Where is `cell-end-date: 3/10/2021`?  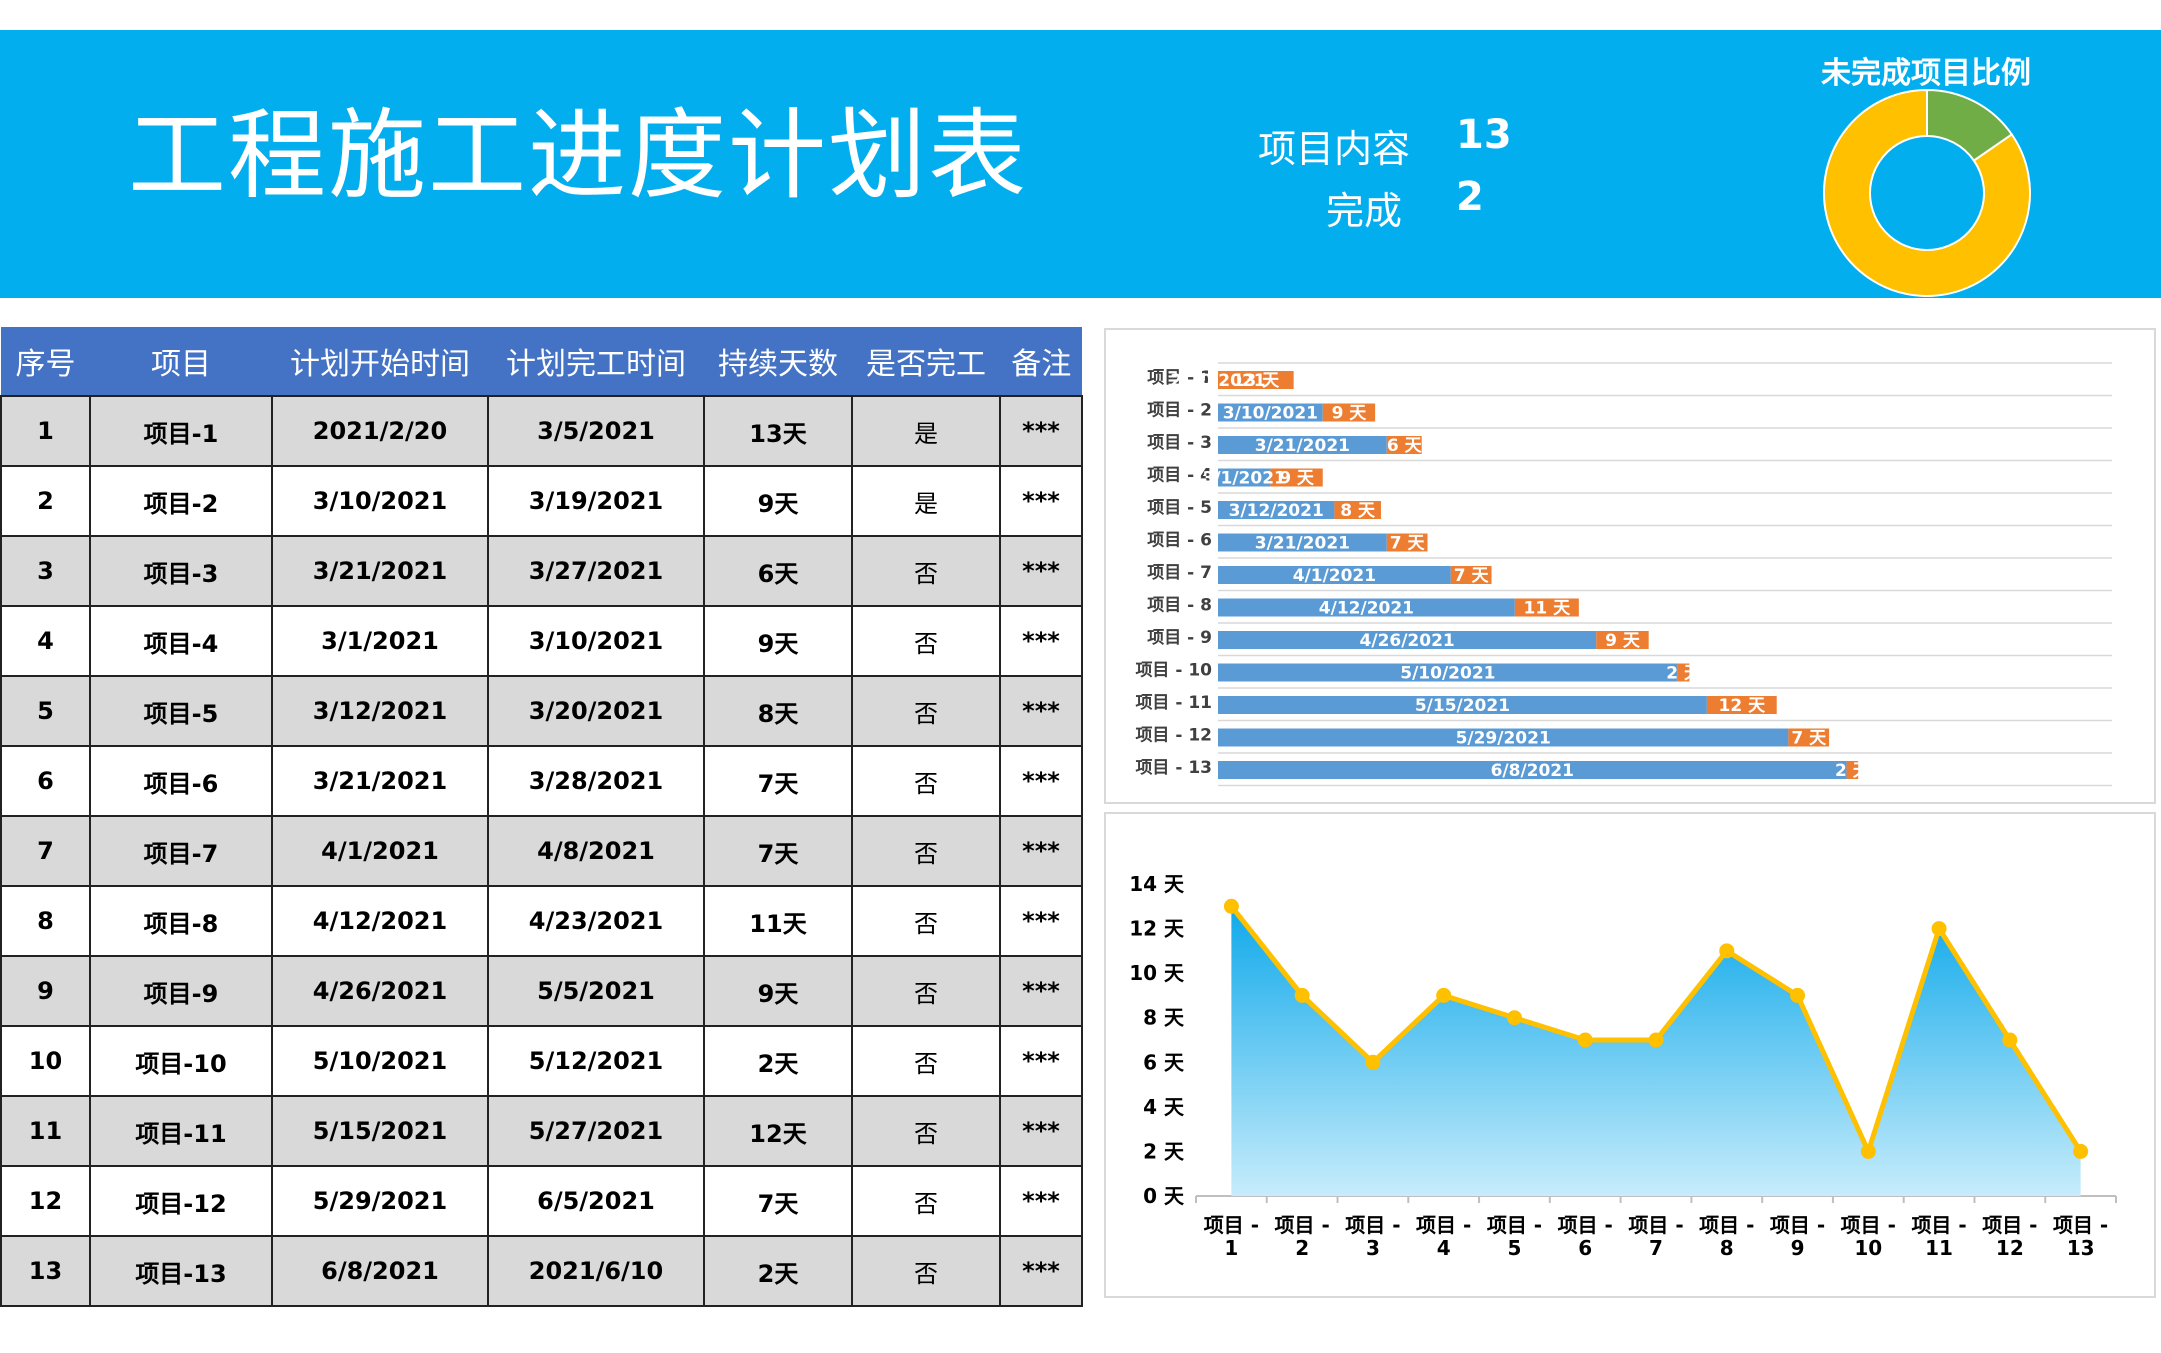 cell-end-date: 3/10/2021 is located at coordinates (596, 641).